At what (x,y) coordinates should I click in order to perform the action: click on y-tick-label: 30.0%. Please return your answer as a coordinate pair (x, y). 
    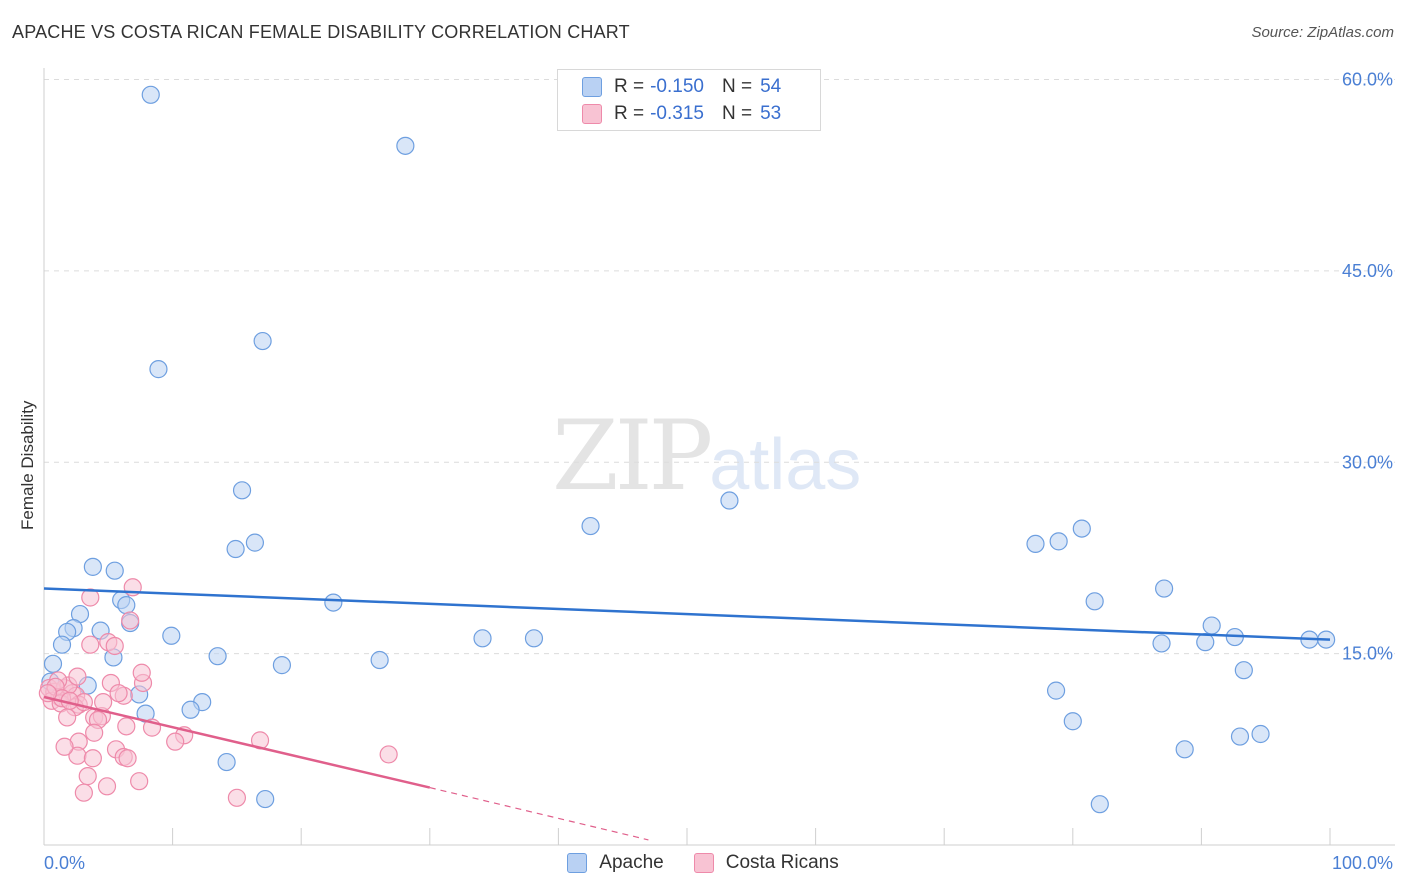
    Looking at the image, I should click on (1367, 462).